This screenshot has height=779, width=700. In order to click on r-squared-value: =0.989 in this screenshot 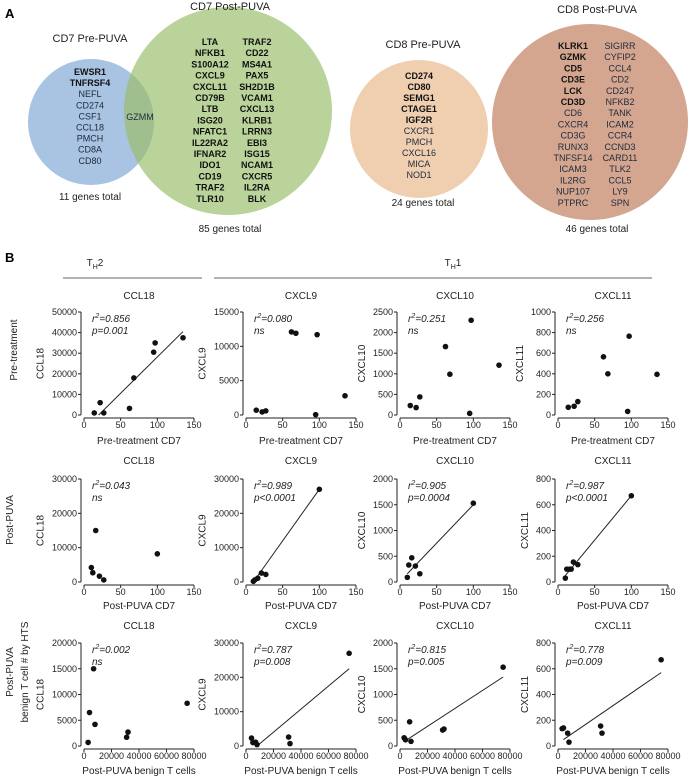, I will do `click(276, 486)`.